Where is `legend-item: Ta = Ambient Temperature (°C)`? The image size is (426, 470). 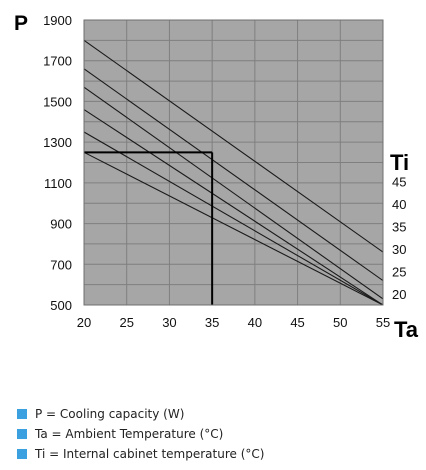
legend-item: Ta = Ambient Temperature (°C) is located at coordinates (140, 434).